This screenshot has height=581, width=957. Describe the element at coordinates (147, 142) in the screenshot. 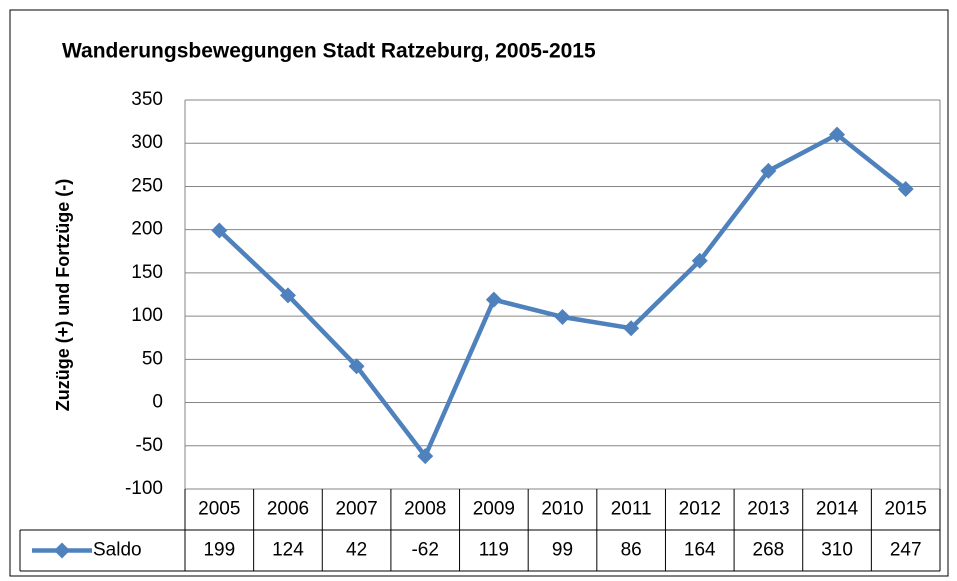

I see `y-tick-label: 300` at that location.